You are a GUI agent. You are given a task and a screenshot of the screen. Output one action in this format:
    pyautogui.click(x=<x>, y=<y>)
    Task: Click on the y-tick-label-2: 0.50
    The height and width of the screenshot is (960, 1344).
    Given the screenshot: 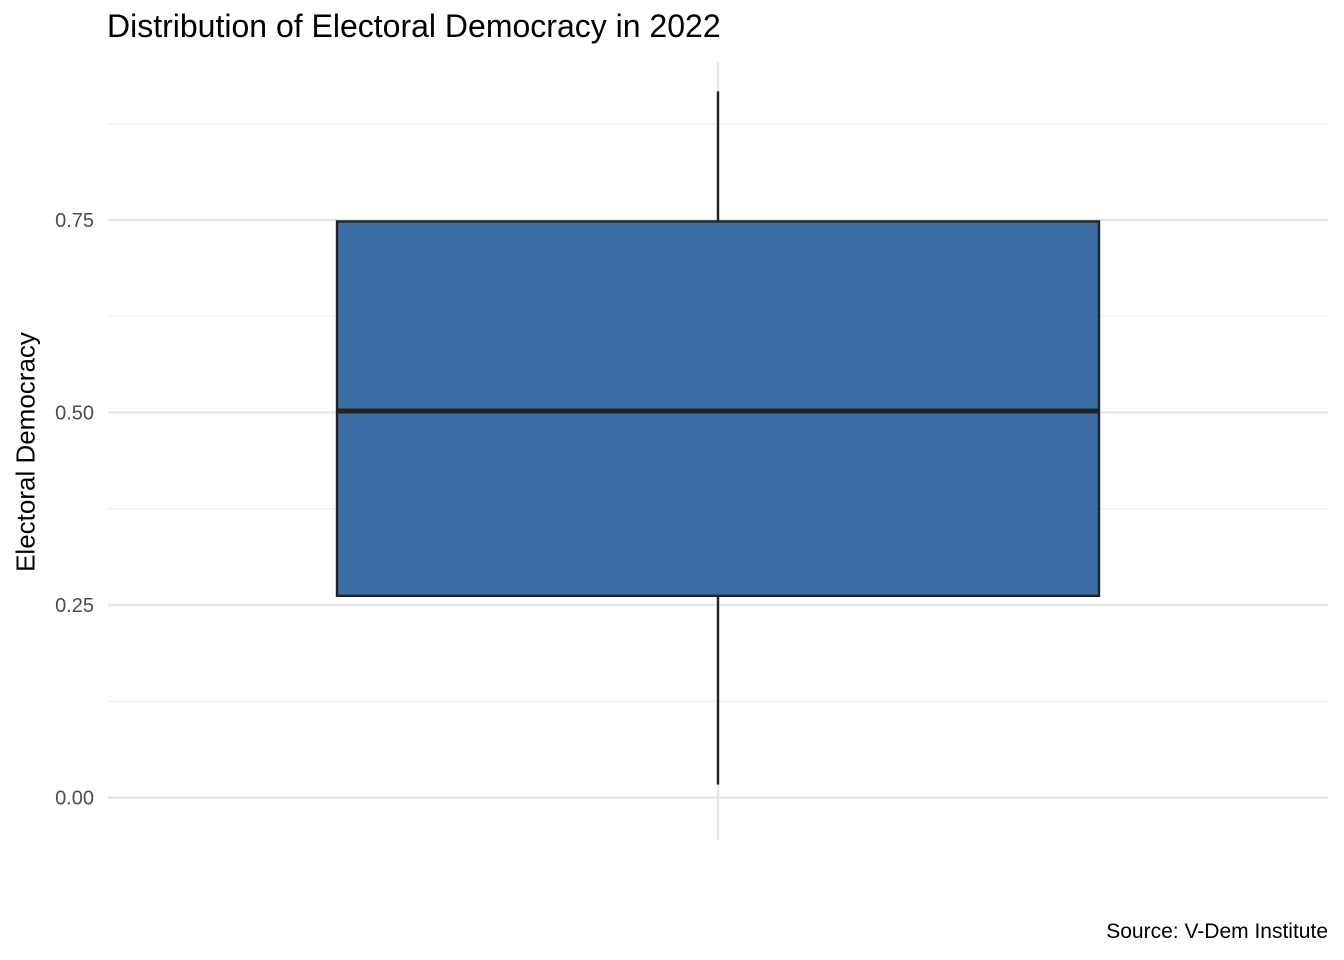 What is the action you would take?
    pyautogui.click(x=74, y=413)
    